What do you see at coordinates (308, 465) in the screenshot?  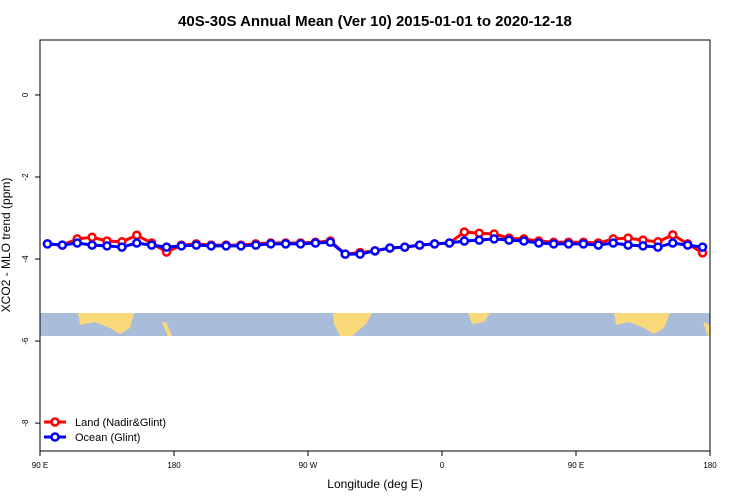 I see `x-tick-label: 90 W` at bounding box center [308, 465].